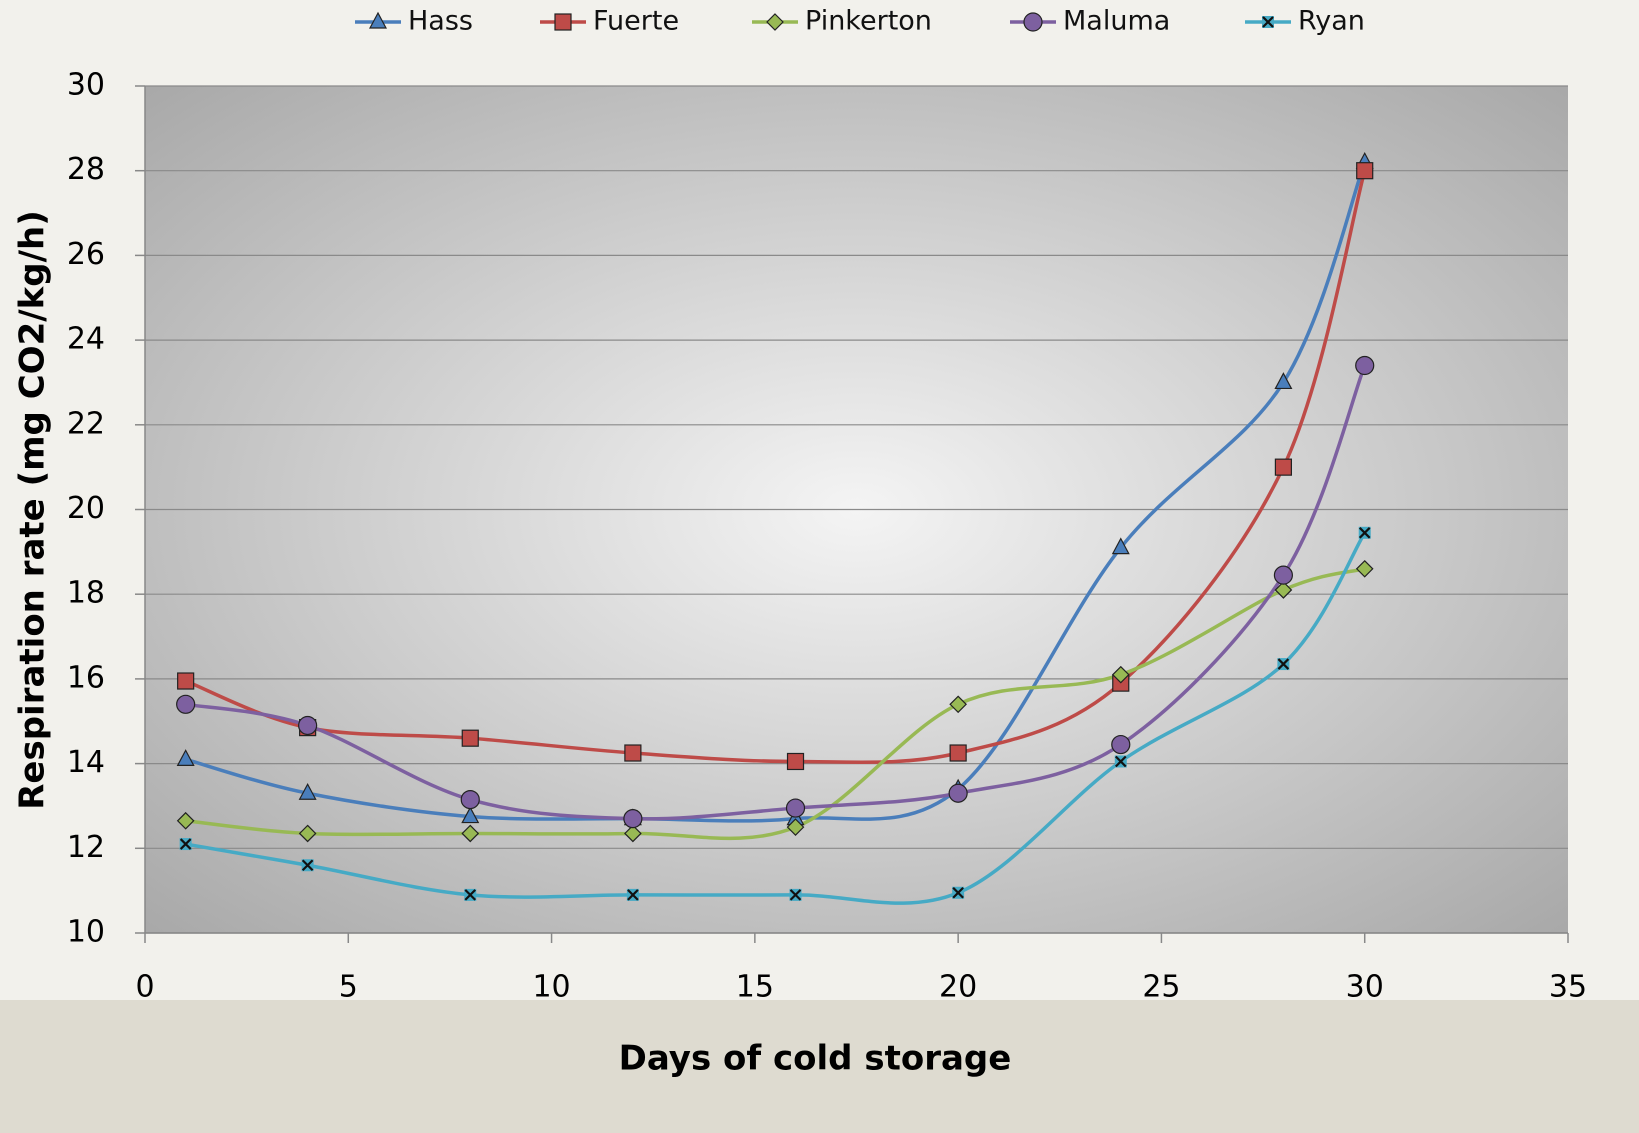 The image size is (1639, 1133). What do you see at coordinates (33, 510) in the screenshot?
I see `y-axis-label: Respiration rate (mg CO2/kg/h)` at bounding box center [33, 510].